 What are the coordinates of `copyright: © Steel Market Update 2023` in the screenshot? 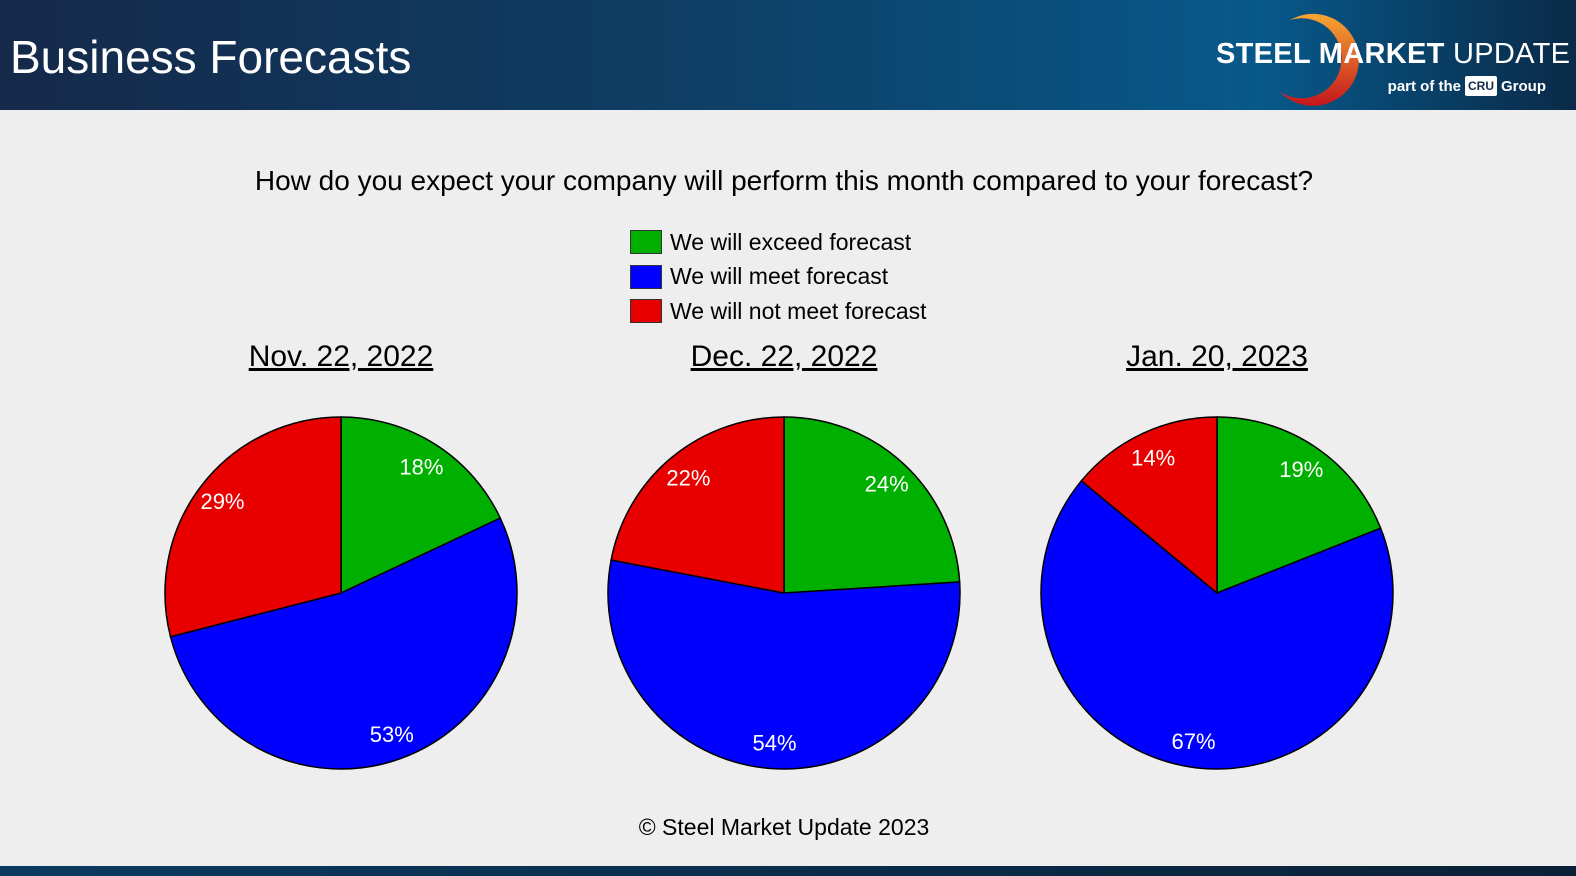 It's located at (784, 827).